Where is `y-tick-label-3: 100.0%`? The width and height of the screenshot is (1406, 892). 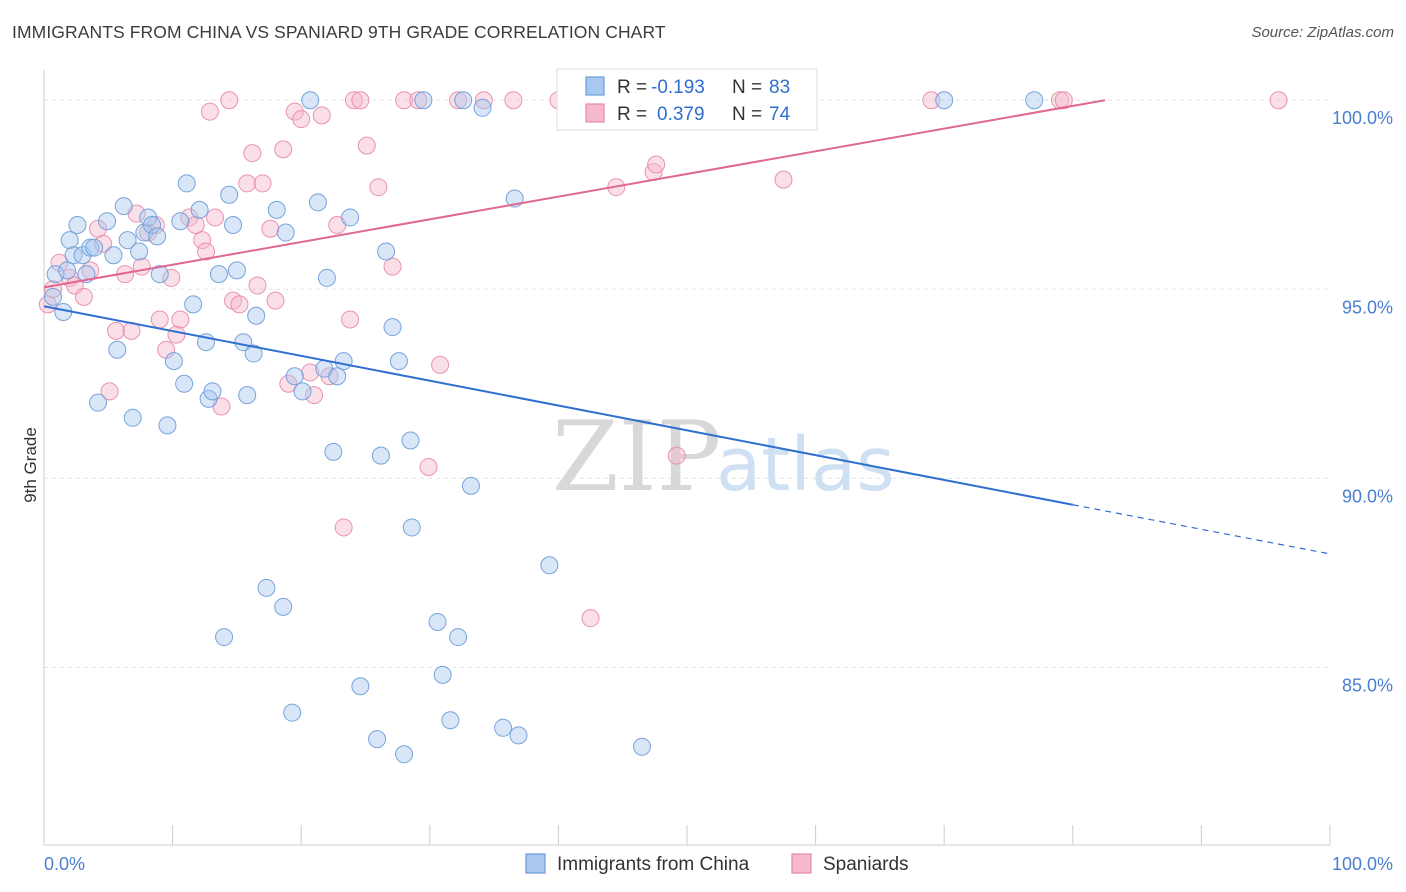
y-tick-label-3: 100.0% is located at coordinates (1362, 118).